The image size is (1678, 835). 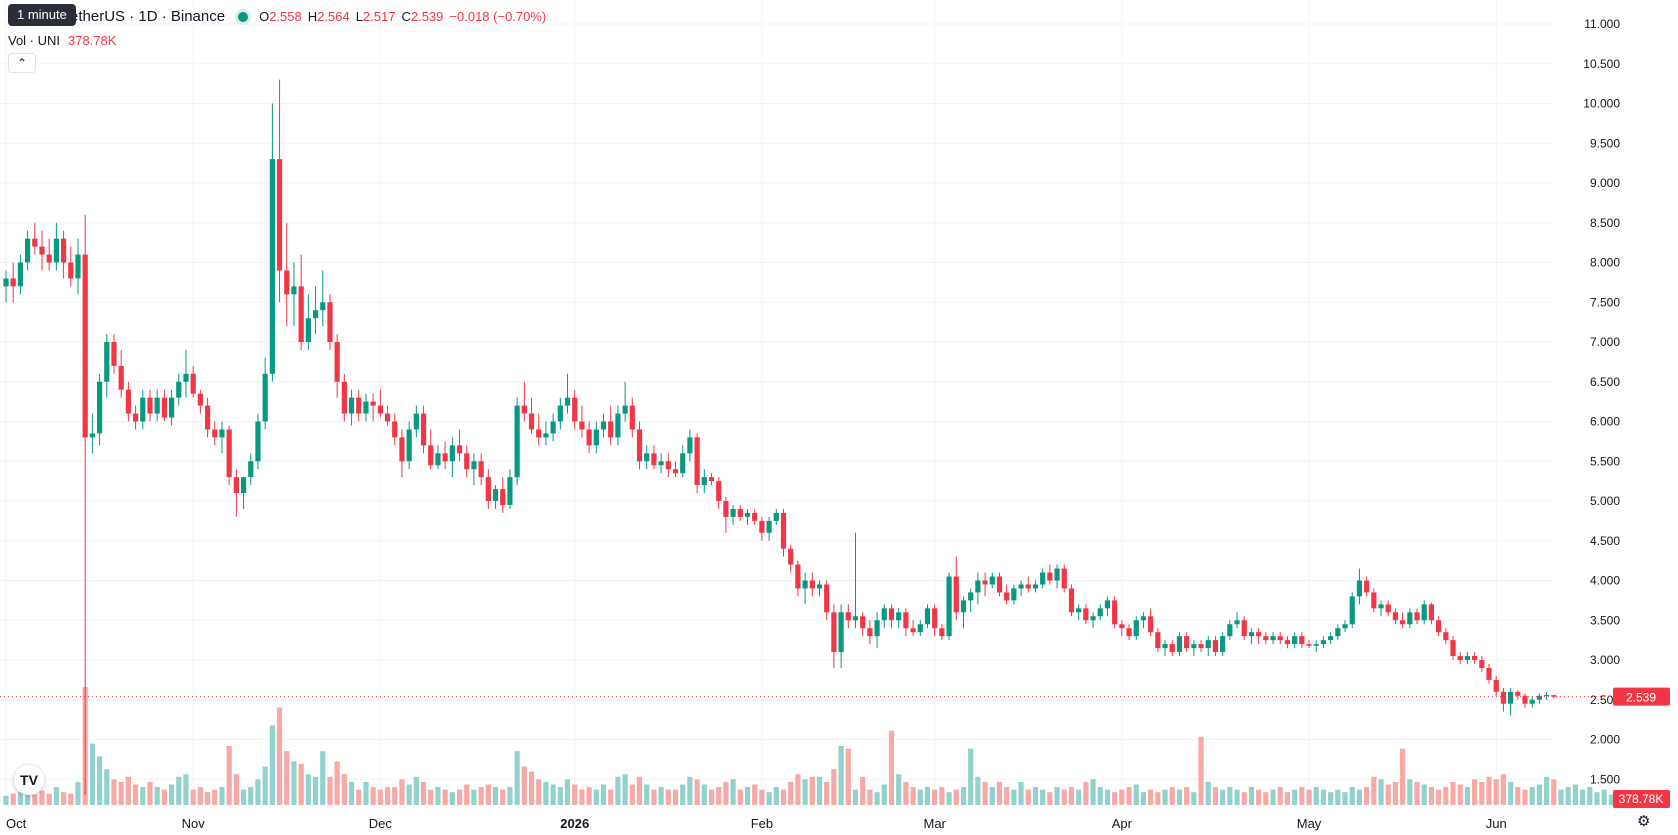 I want to click on collapse-legend-button: ⌃, so click(x=22, y=63).